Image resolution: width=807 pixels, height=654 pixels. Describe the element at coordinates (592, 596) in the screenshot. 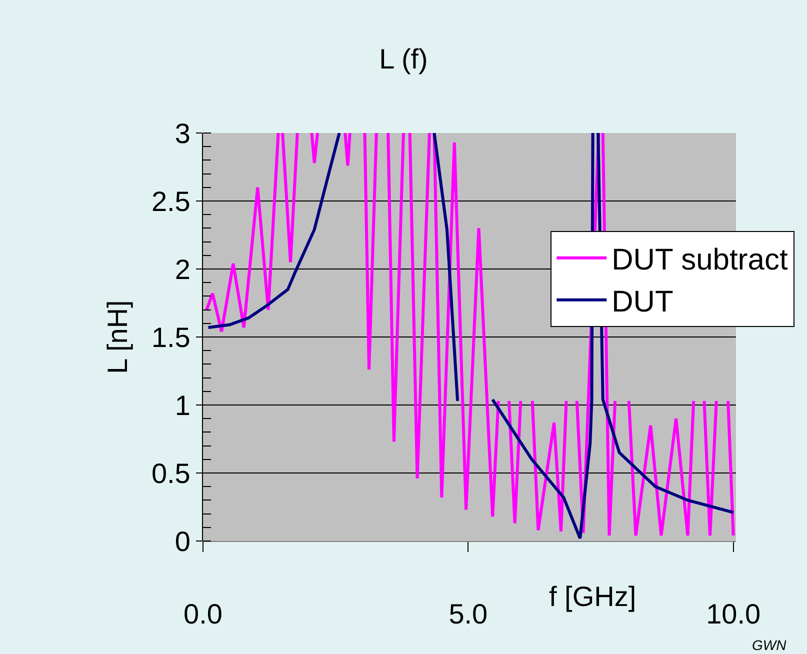

I see `x-axis-title: f [GHz]` at that location.